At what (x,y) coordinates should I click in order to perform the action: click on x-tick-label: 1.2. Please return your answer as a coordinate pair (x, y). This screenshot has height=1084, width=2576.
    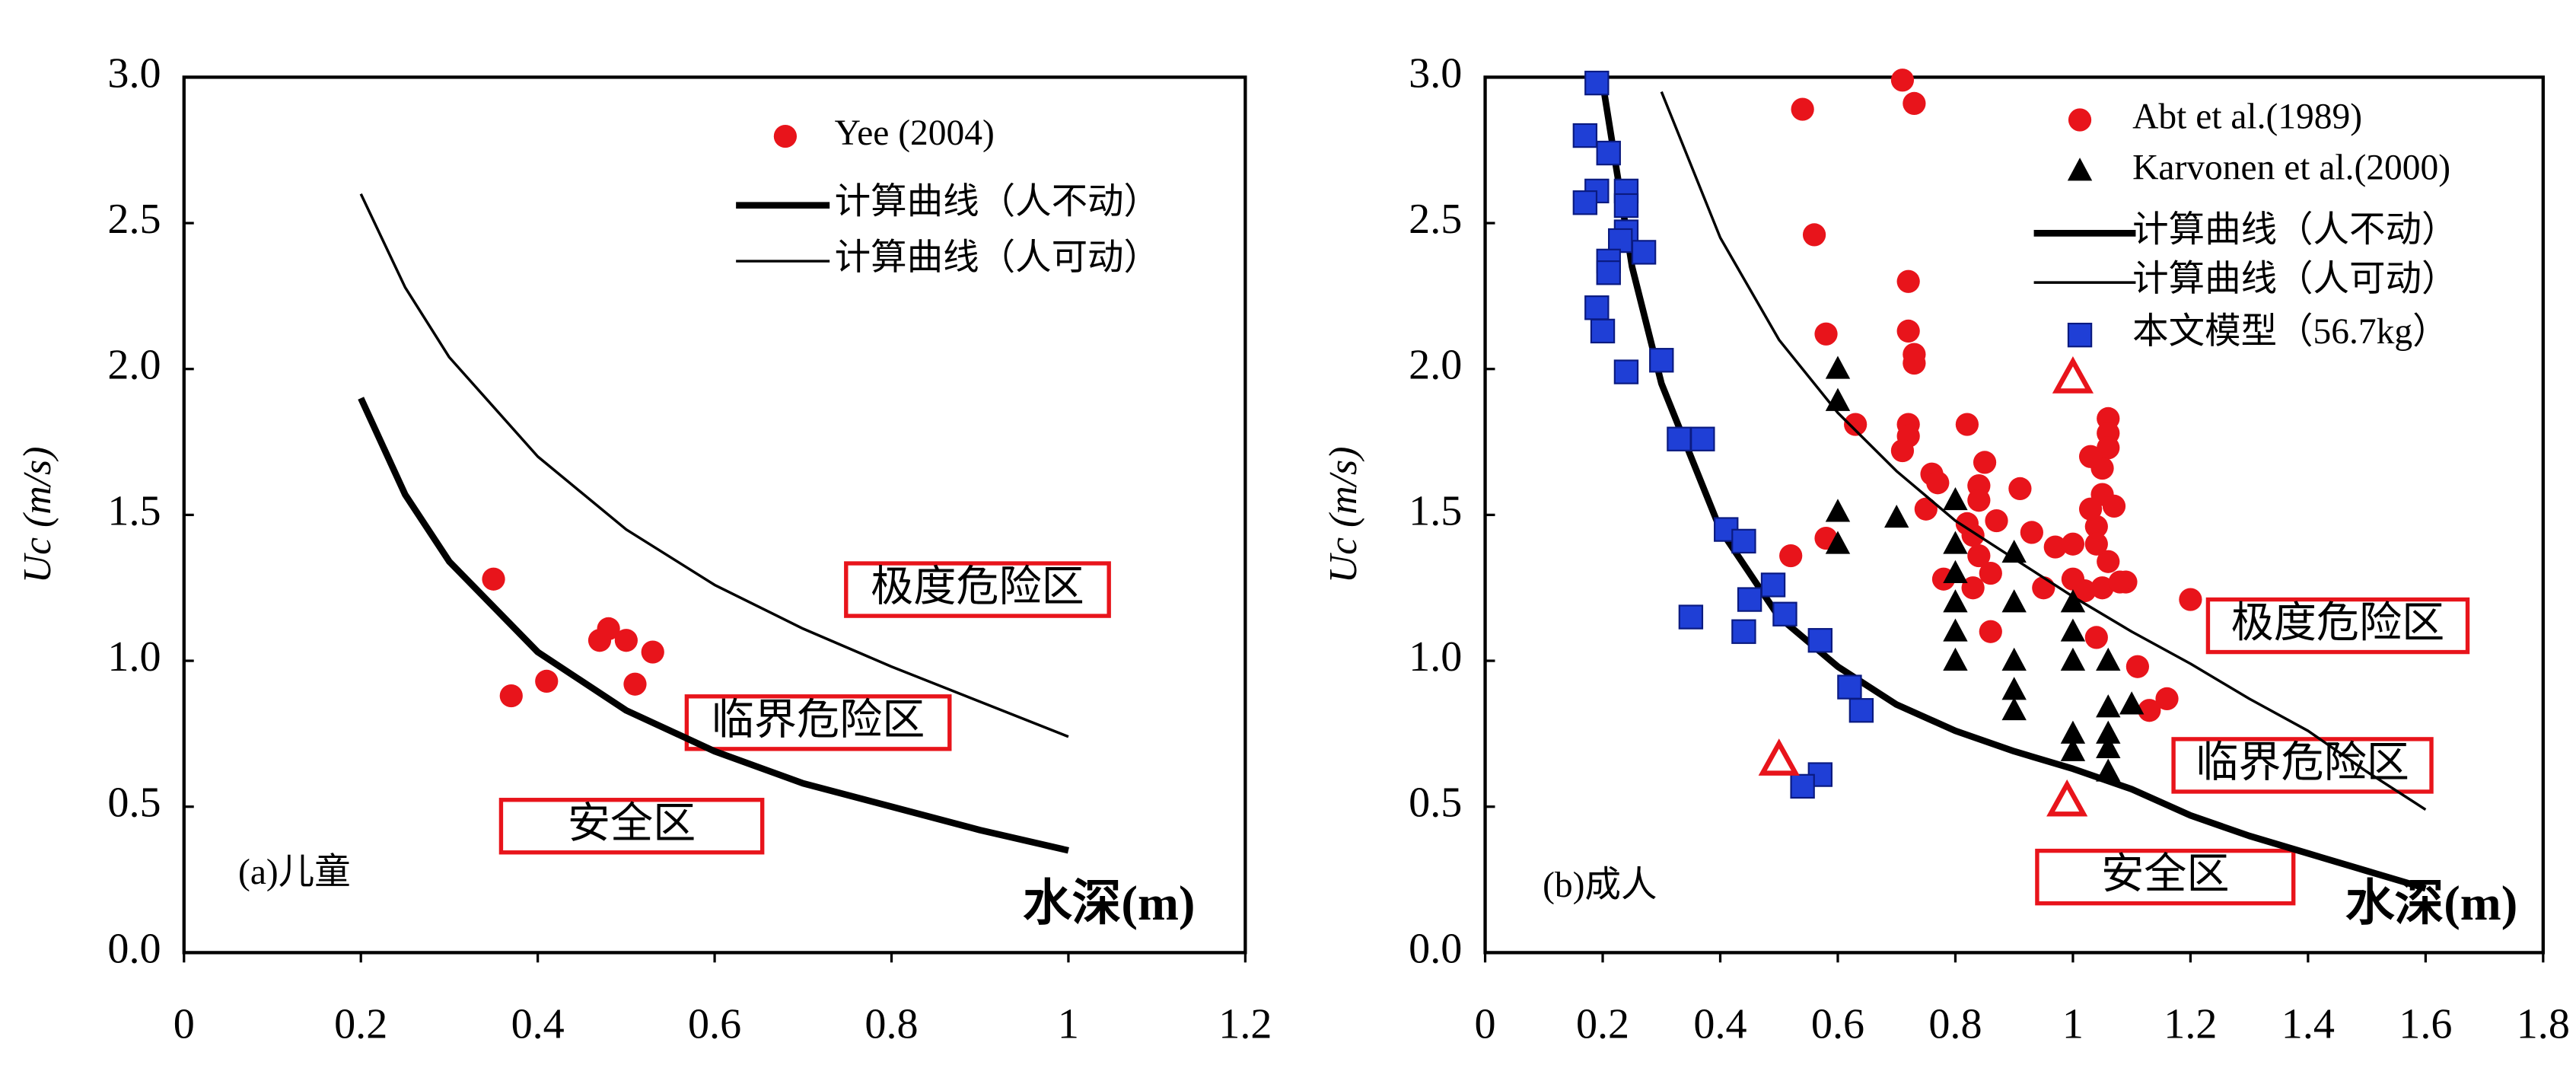
    Looking at the image, I should click on (1245, 1024).